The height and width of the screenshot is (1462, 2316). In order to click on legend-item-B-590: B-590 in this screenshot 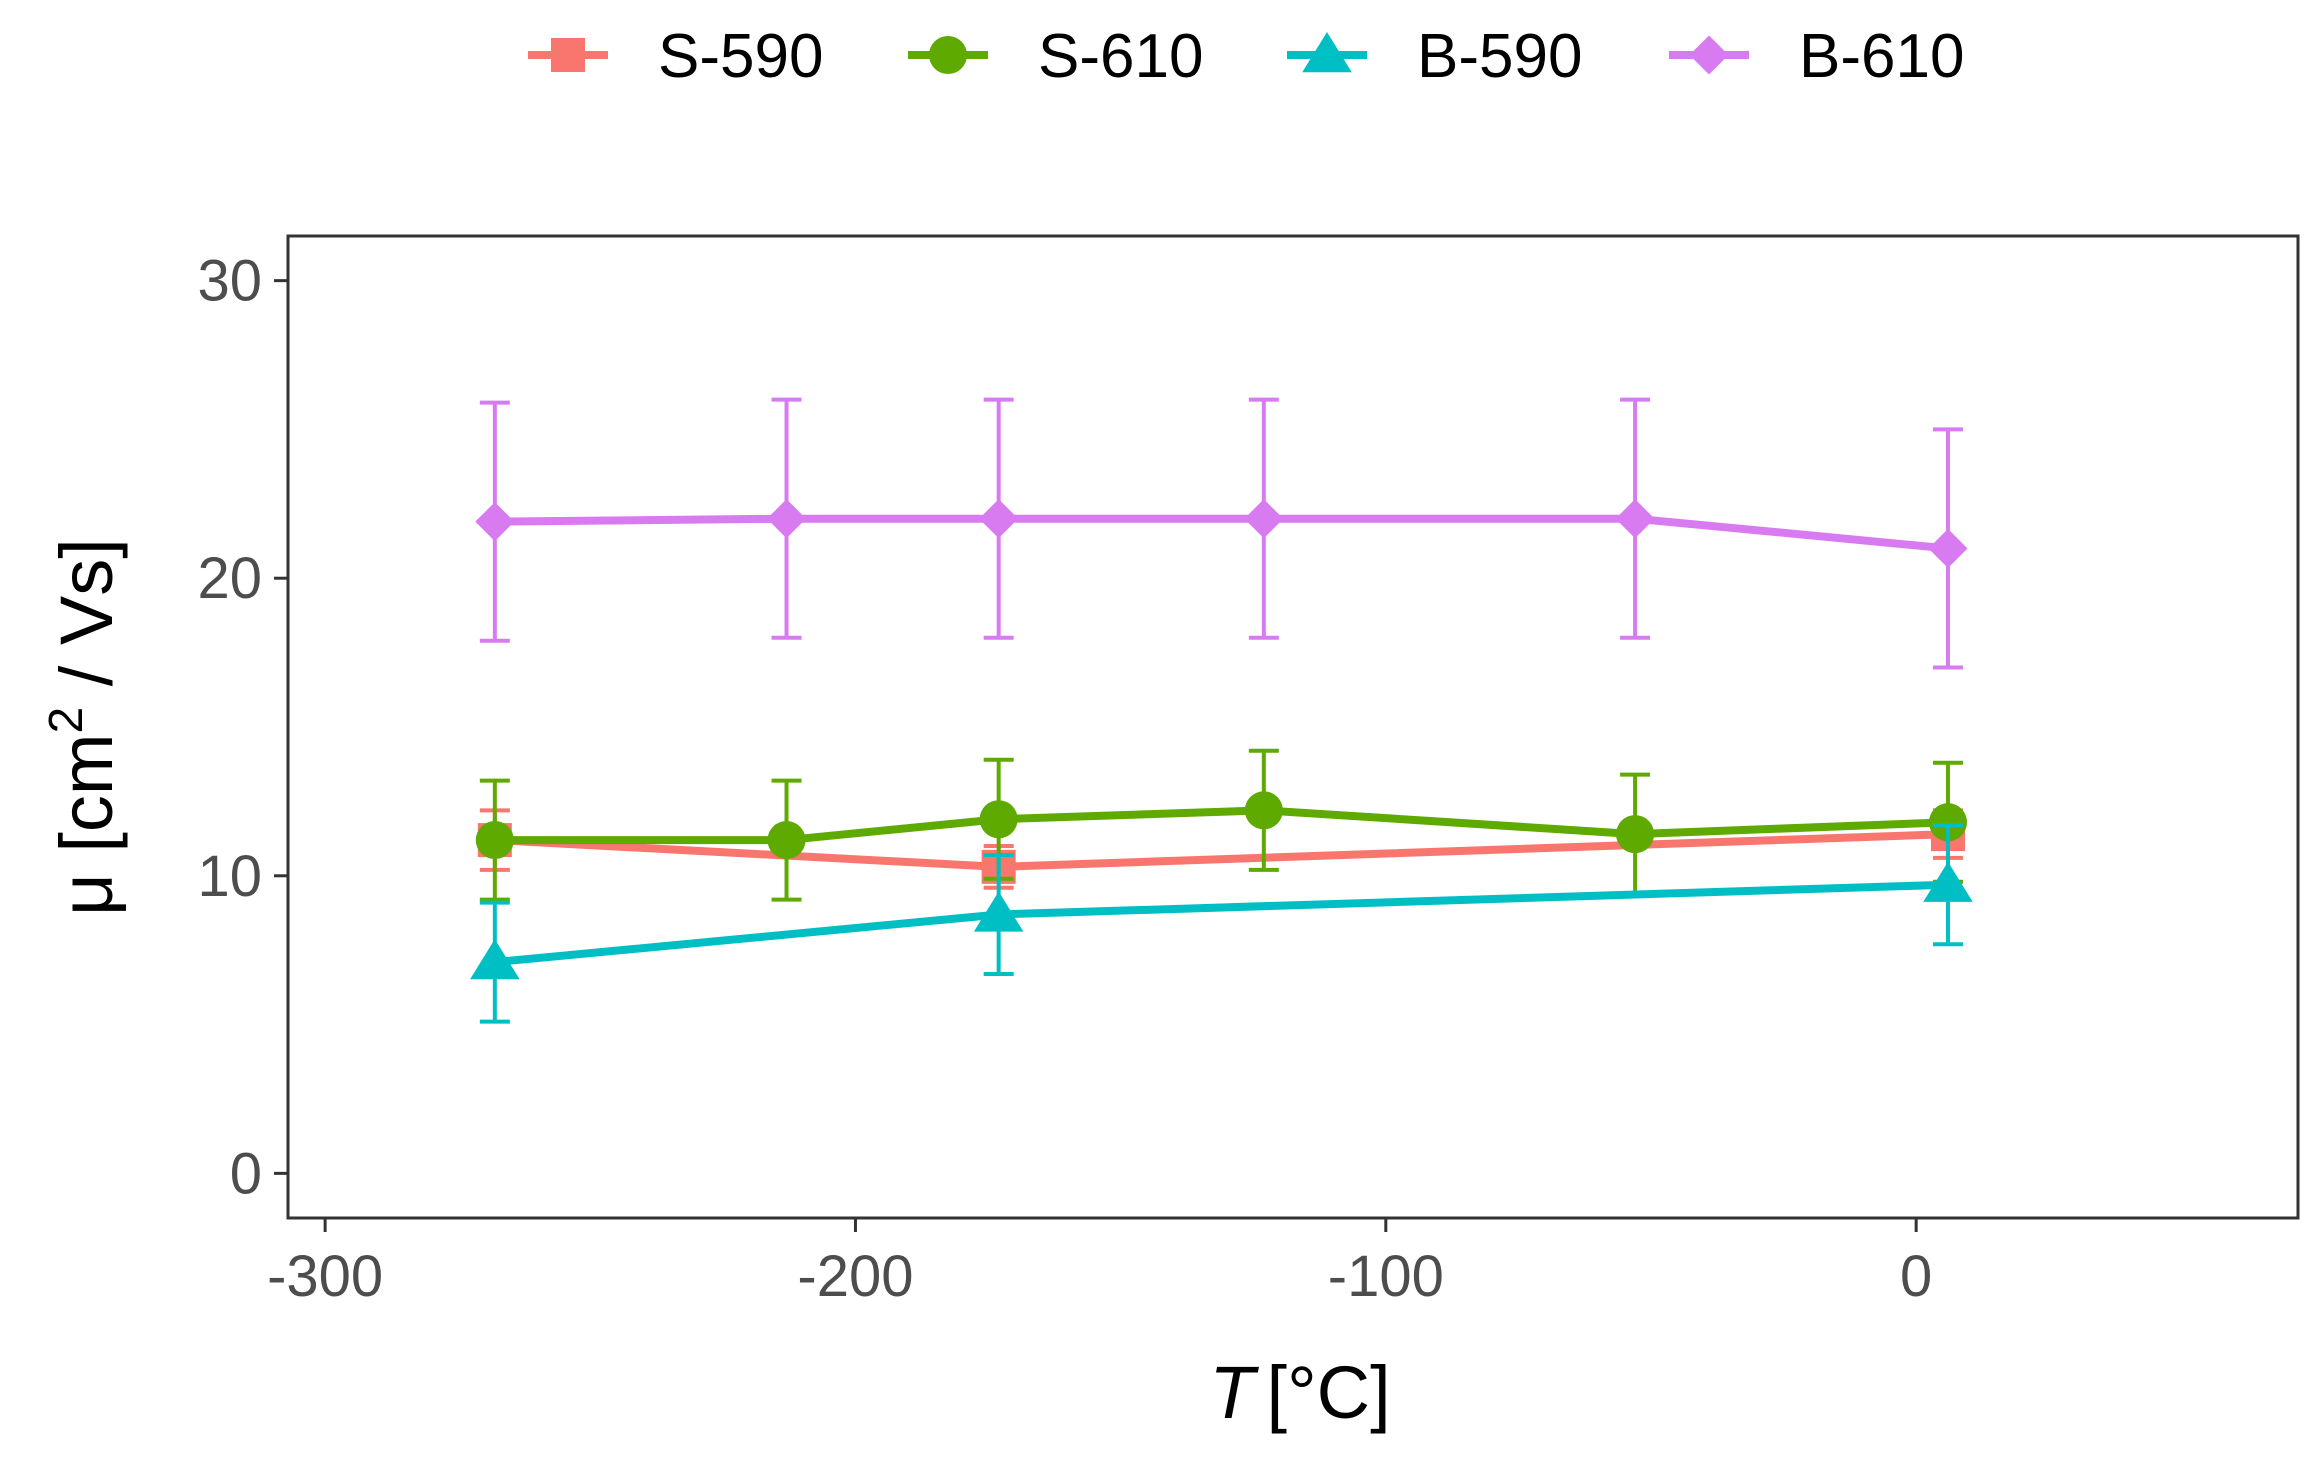, I will do `click(1434, 56)`.